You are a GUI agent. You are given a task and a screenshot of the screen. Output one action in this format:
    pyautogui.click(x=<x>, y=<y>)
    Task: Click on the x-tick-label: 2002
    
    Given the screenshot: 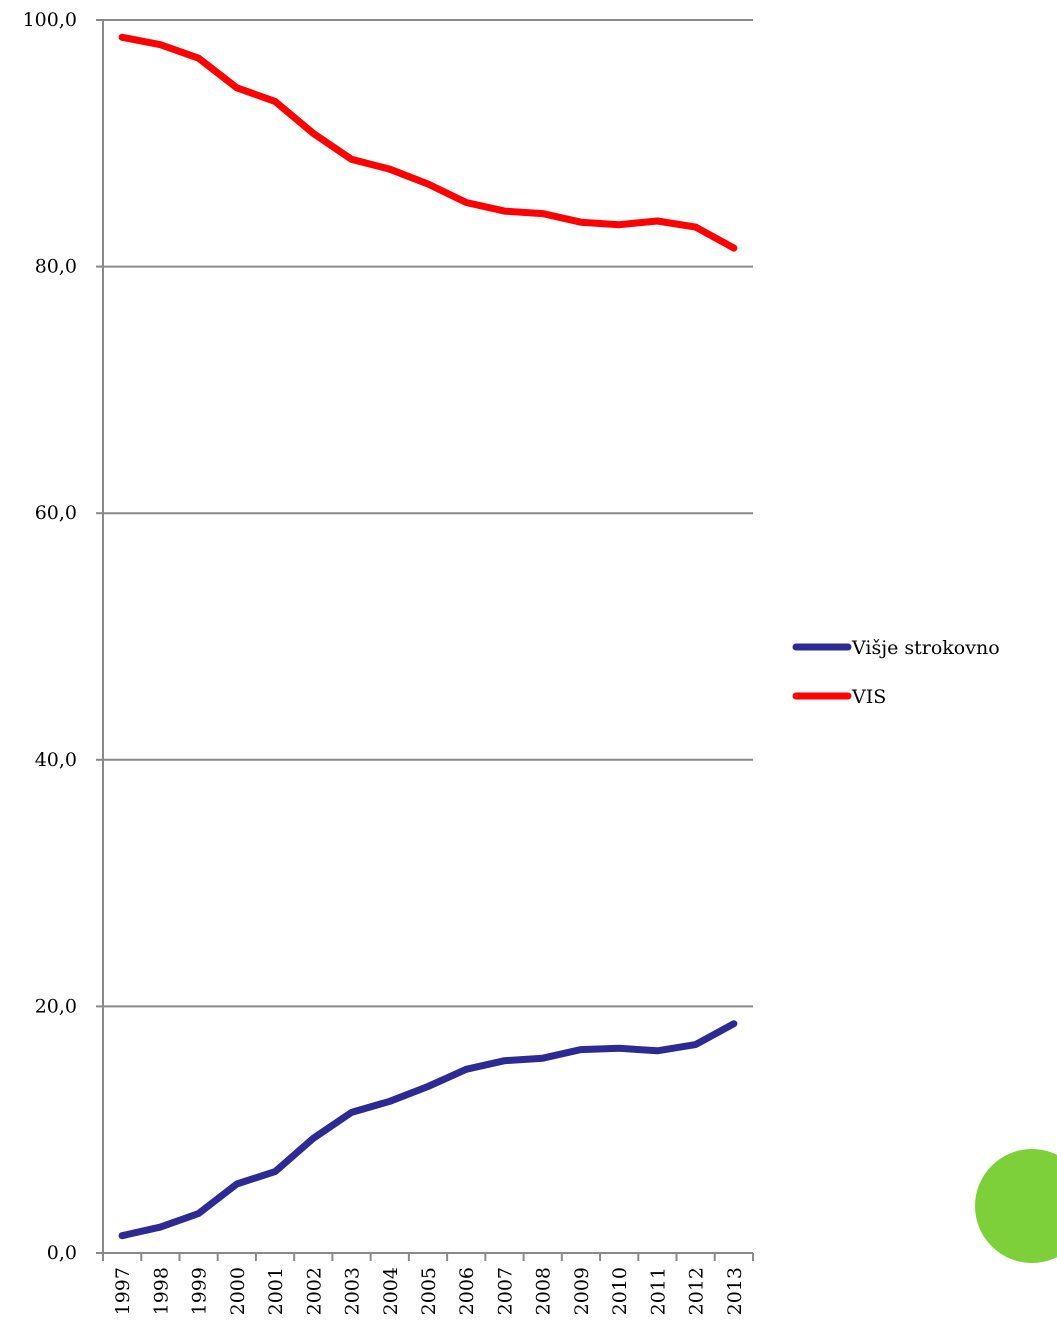 What is the action you would take?
    pyautogui.click(x=314, y=1291)
    